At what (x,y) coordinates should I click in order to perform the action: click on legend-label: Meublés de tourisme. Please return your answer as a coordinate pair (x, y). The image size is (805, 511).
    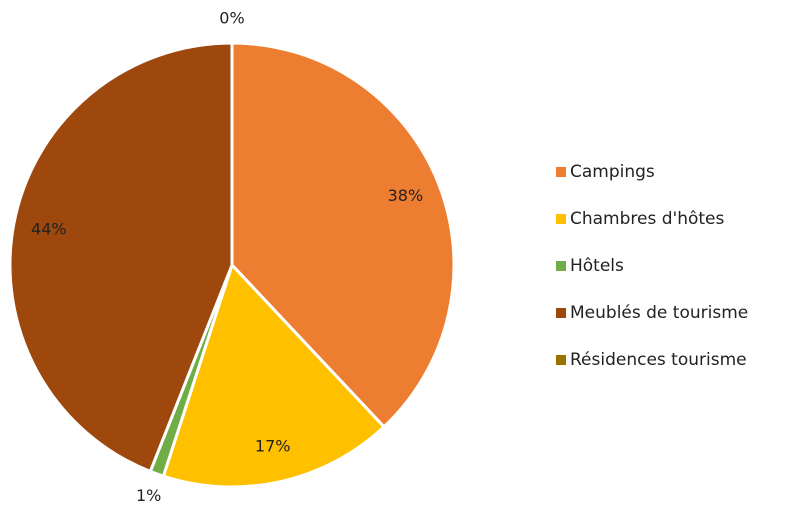
    Looking at the image, I should click on (659, 313).